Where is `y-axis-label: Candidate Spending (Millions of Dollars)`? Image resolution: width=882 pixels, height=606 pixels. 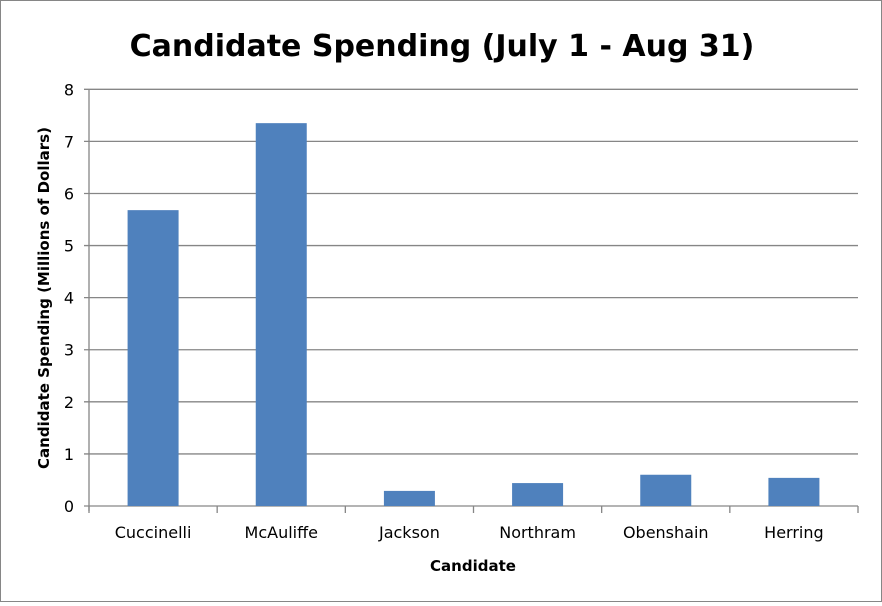
y-axis-label: Candidate Spending (Millions of Dollars) is located at coordinates (44, 298).